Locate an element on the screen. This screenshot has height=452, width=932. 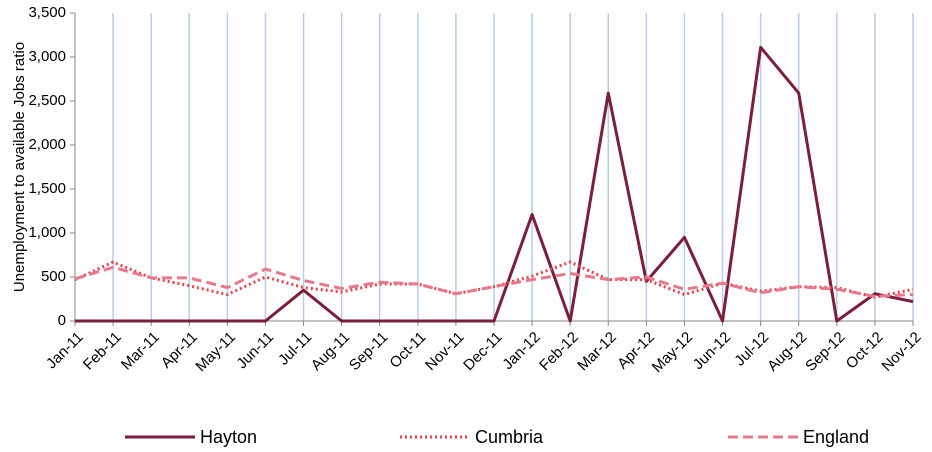
x-tick-label: Oct-12 is located at coordinates (865, 351).